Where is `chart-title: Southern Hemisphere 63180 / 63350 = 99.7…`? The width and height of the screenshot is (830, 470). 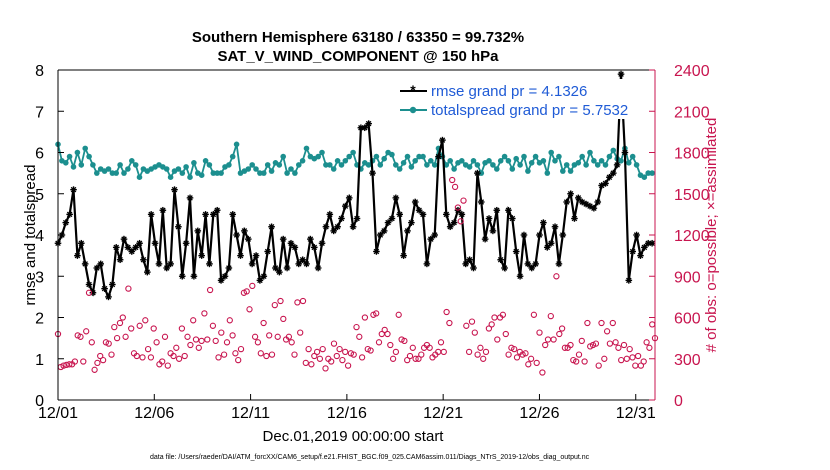 chart-title: Southern Hemisphere 63180 / 63350 = 99.7… is located at coordinates (358, 37).